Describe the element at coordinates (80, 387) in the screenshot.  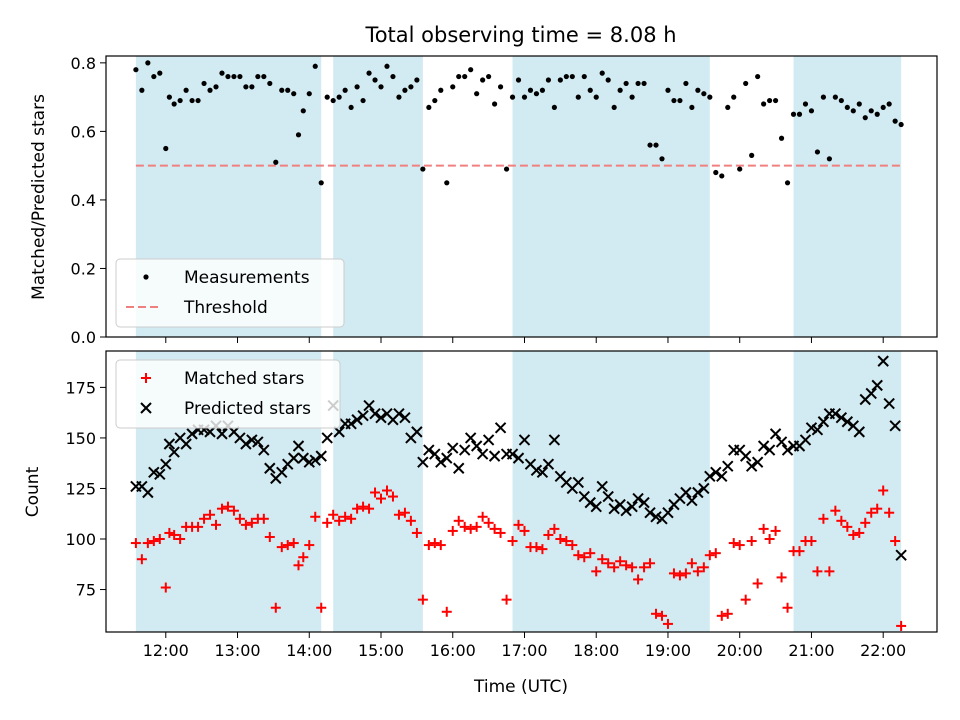
I see `bottom-y-tick-label: 175` at that location.